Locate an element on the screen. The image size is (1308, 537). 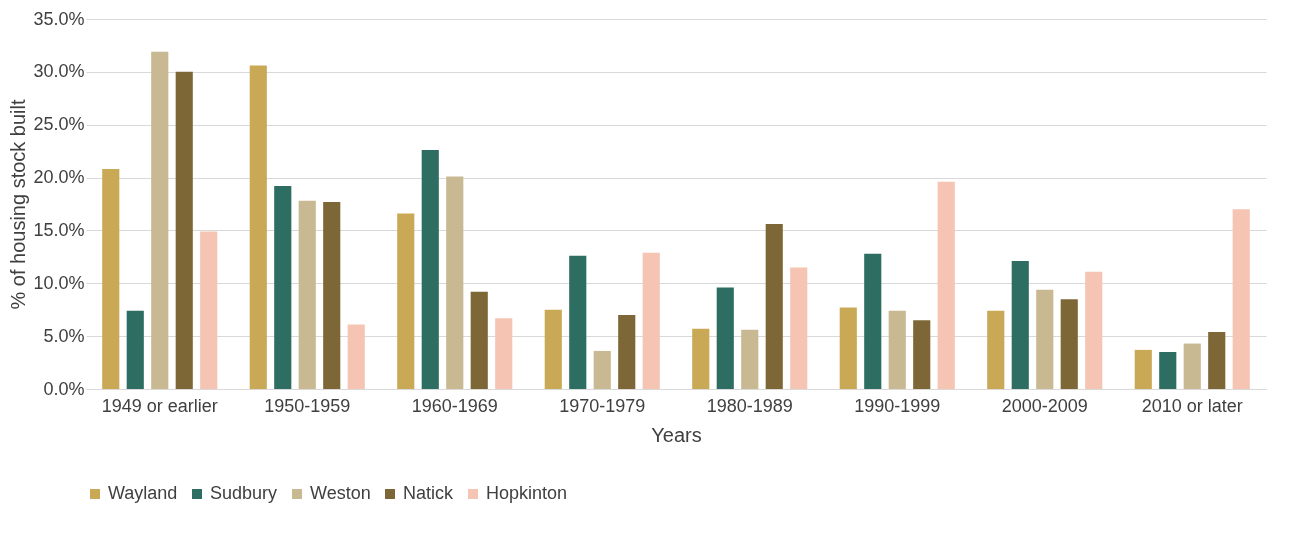
y-tick-label: 10.0% is located at coordinates (59, 282).